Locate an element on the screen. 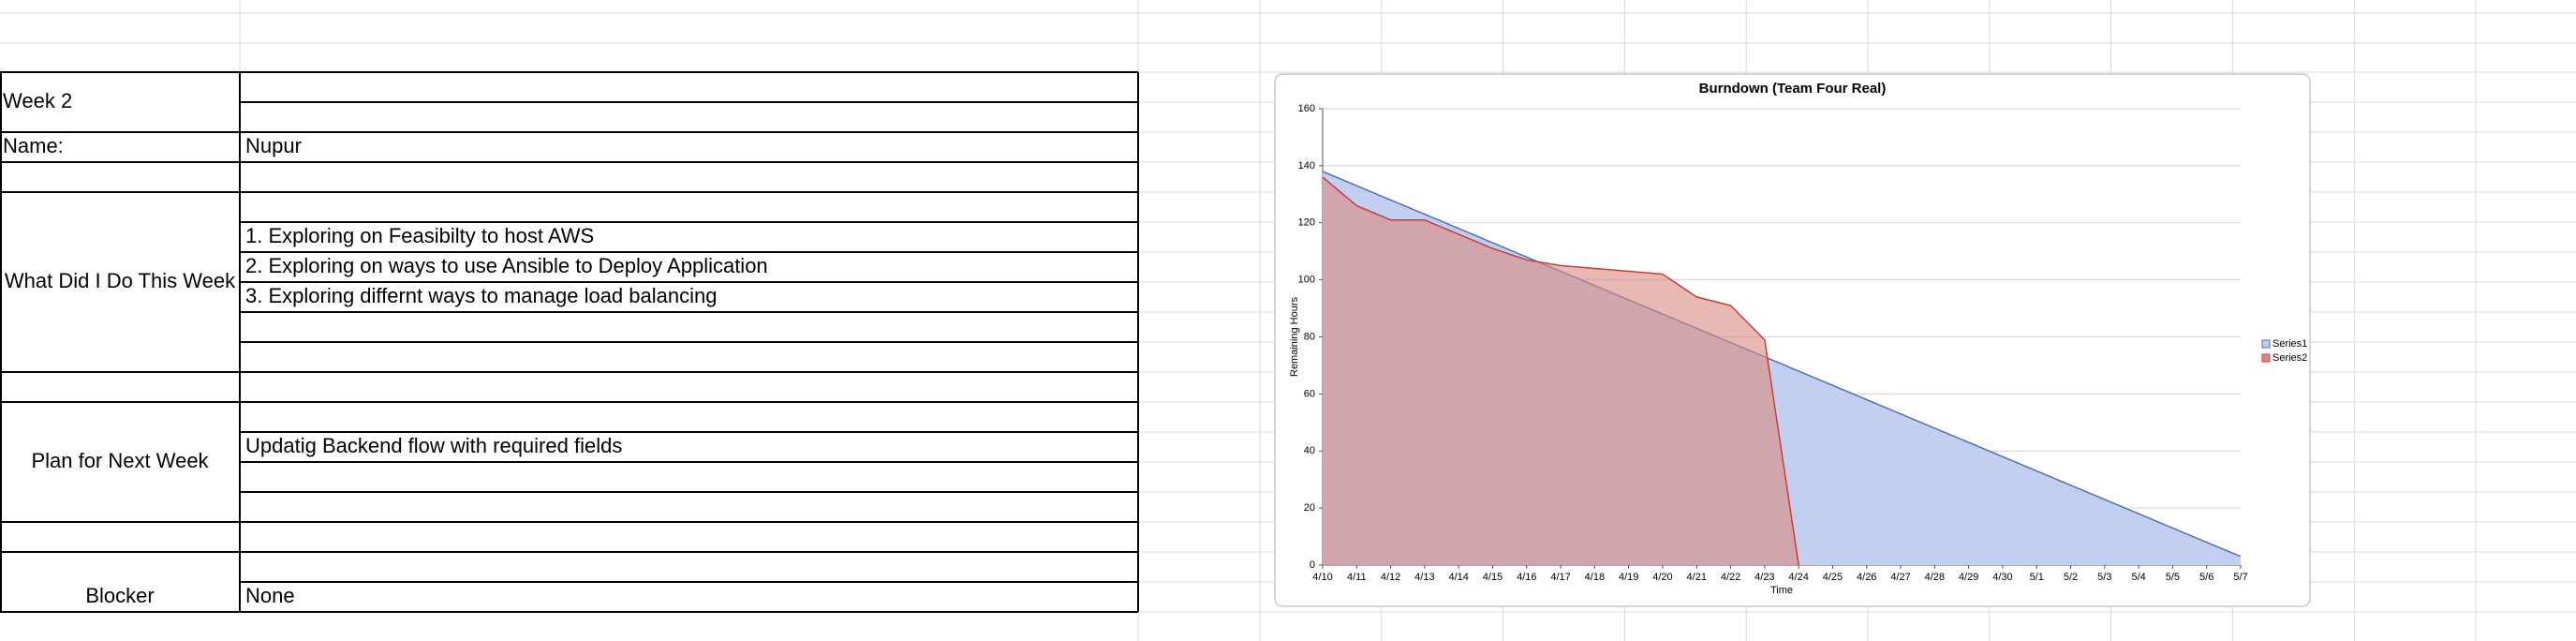  cell-text: Nupur is located at coordinates (273, 145).